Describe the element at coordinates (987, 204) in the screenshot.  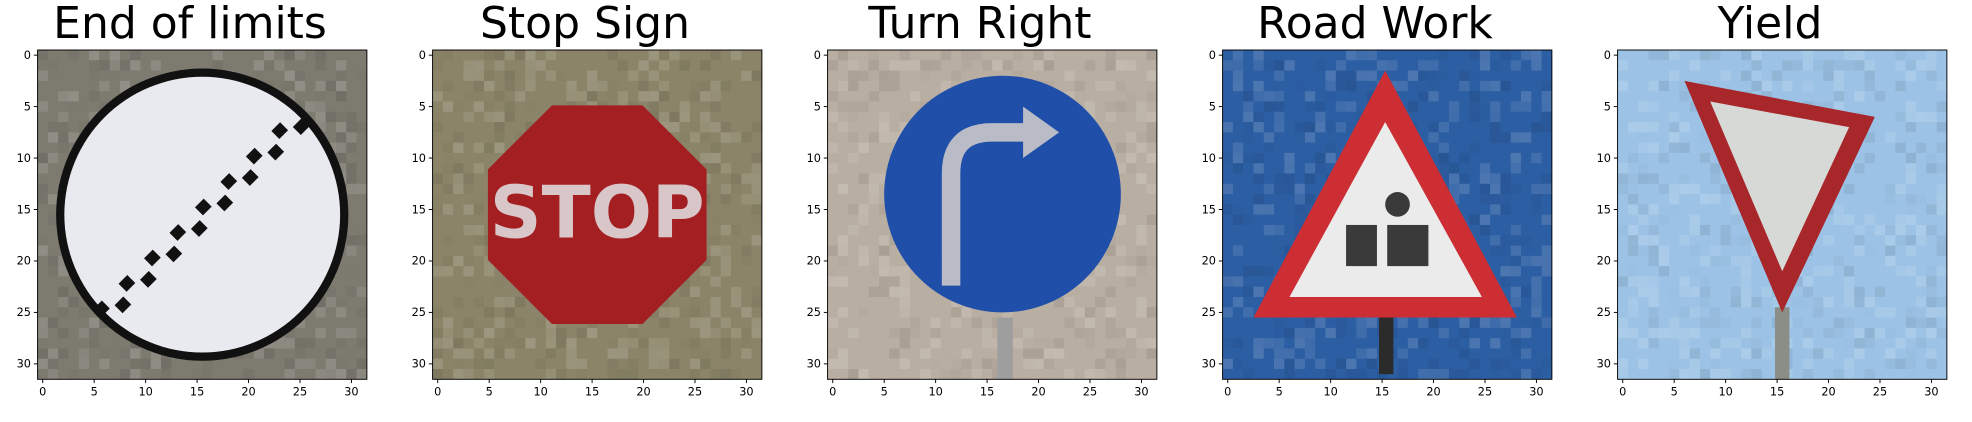
I see `right-arrow` at that location.